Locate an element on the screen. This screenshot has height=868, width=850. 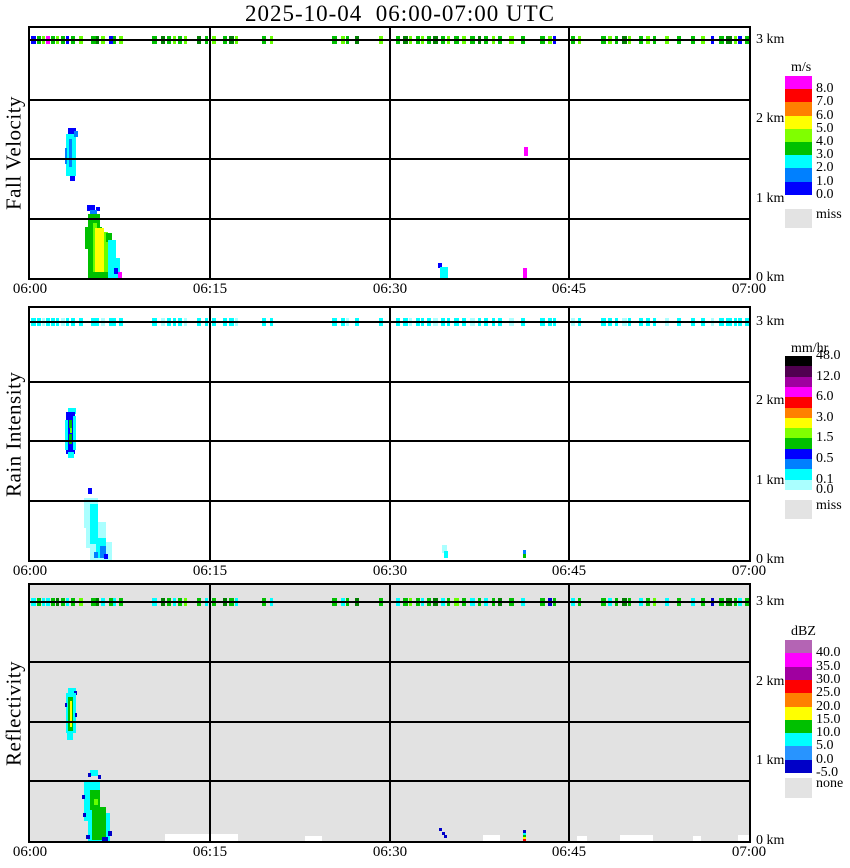
colorbar-label: 10.0 is located at coordinates (828, 733).